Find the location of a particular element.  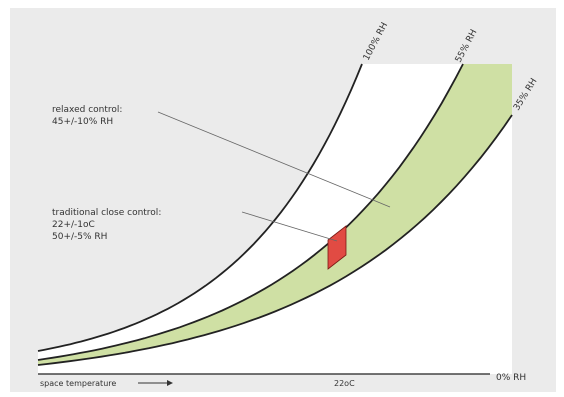

close-control-rh: 50+/-5% RH is located at coordinates (80, 237).